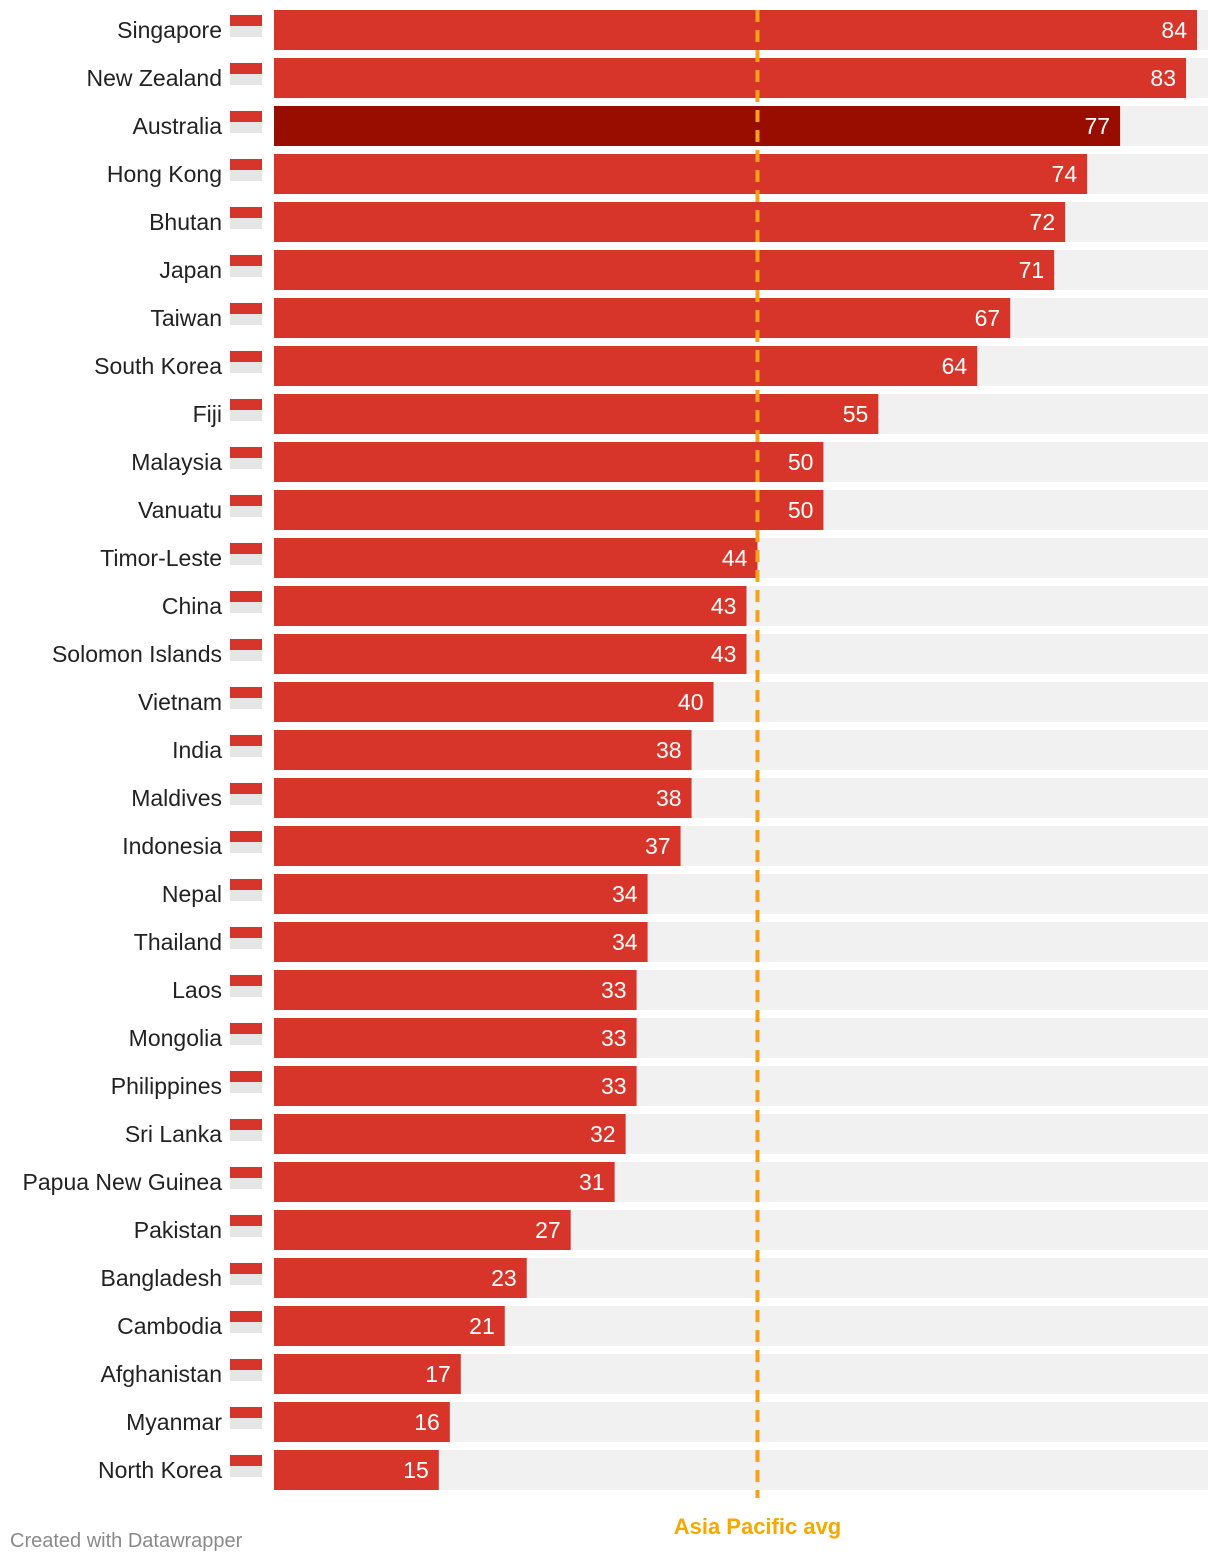 The width and height of the screenshot is (1220, 1566). I want to click on bar-cambodia, so click(389, 1326).